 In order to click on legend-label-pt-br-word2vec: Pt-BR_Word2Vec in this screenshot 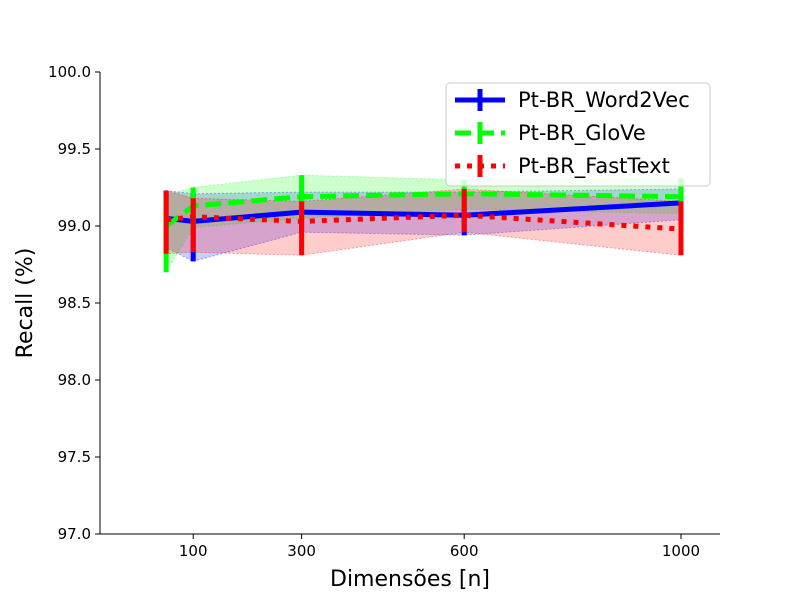, I will do `click(604, 100)`.